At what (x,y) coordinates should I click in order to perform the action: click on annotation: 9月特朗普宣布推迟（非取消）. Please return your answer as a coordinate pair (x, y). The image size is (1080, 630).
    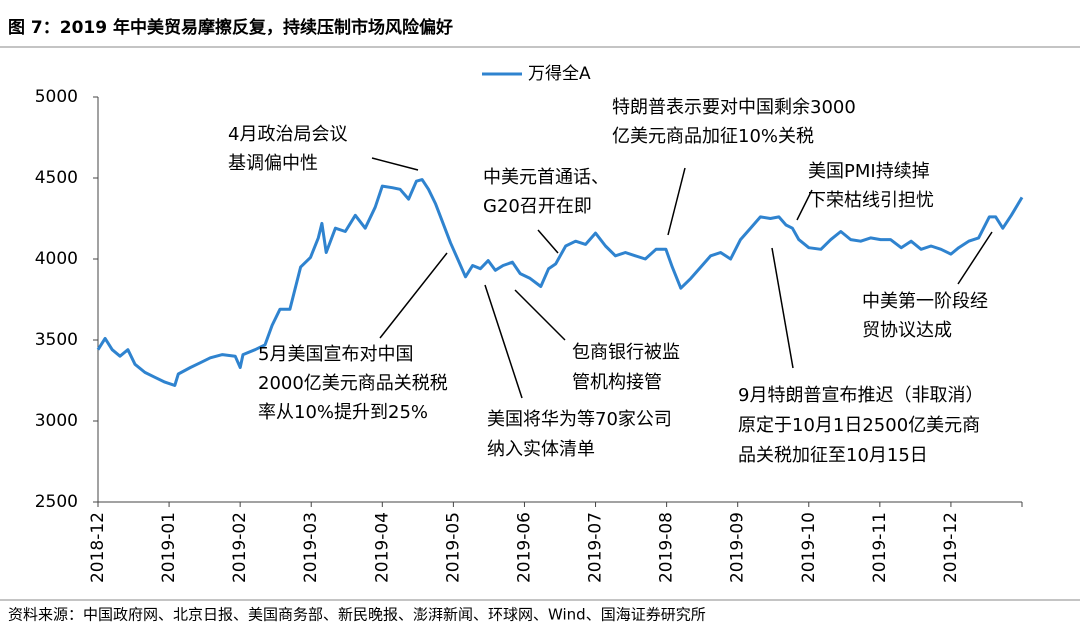
    Looking at the image, I should click on (860, 395).